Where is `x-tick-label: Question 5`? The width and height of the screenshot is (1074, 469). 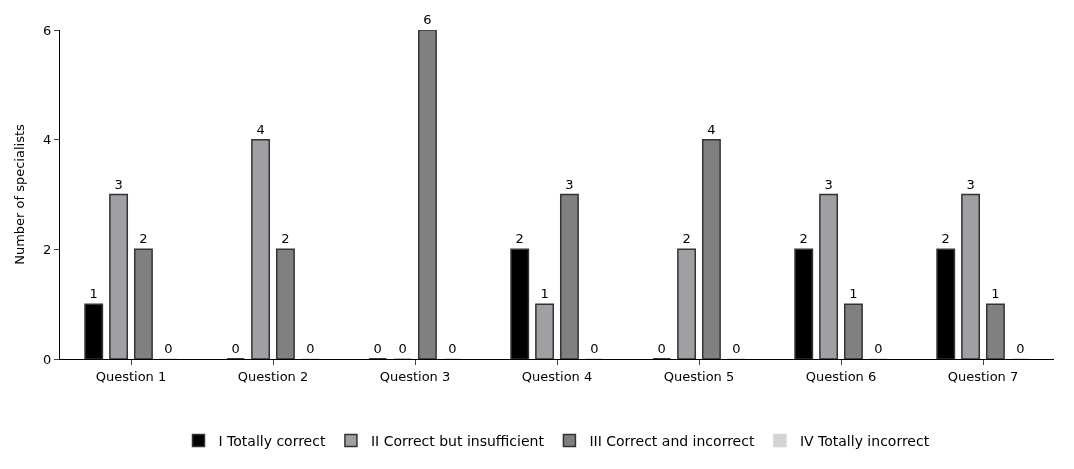
x-tick-label: Question 5 is located at coordinates (699, 376).